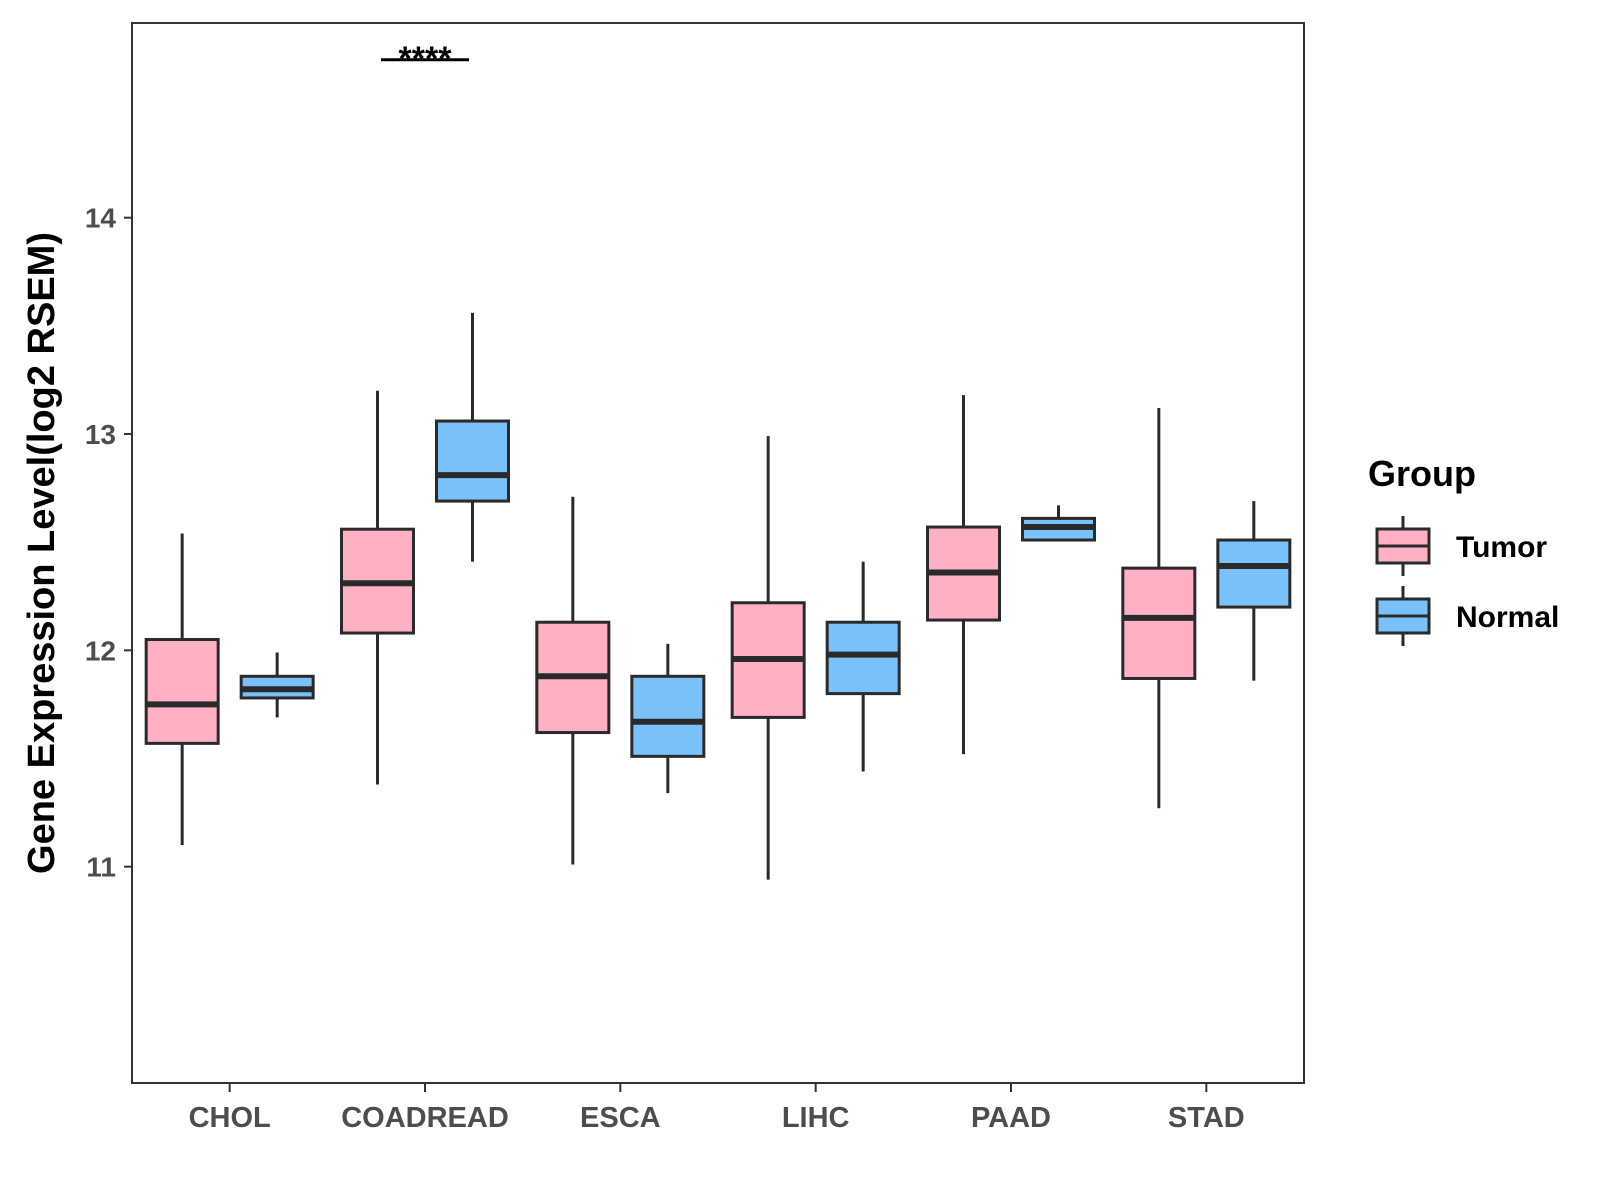 This screenshot has height=1200, width=1600. What do you see at coordinates (1422, 473) in the screenshot?
I see `legend-title: Group` at bounding box center [1422, 473].